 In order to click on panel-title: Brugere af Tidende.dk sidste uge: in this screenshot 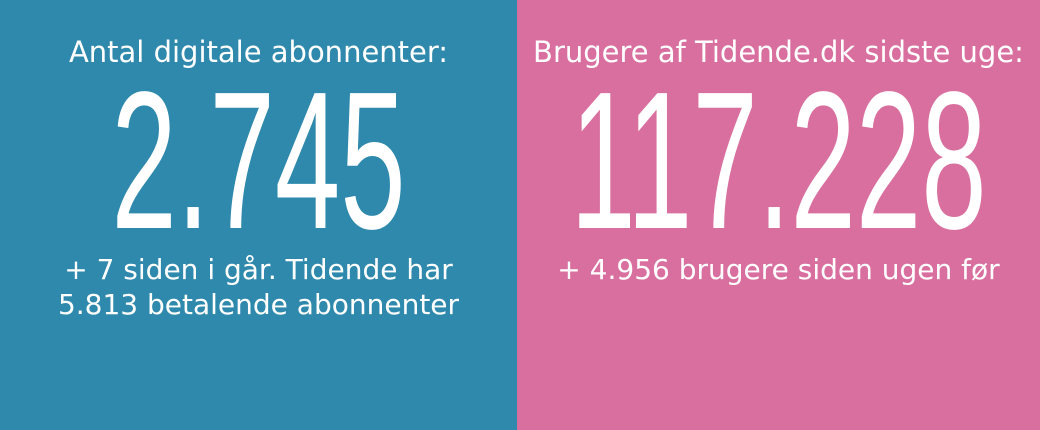, I will do `click(778, 52)`.